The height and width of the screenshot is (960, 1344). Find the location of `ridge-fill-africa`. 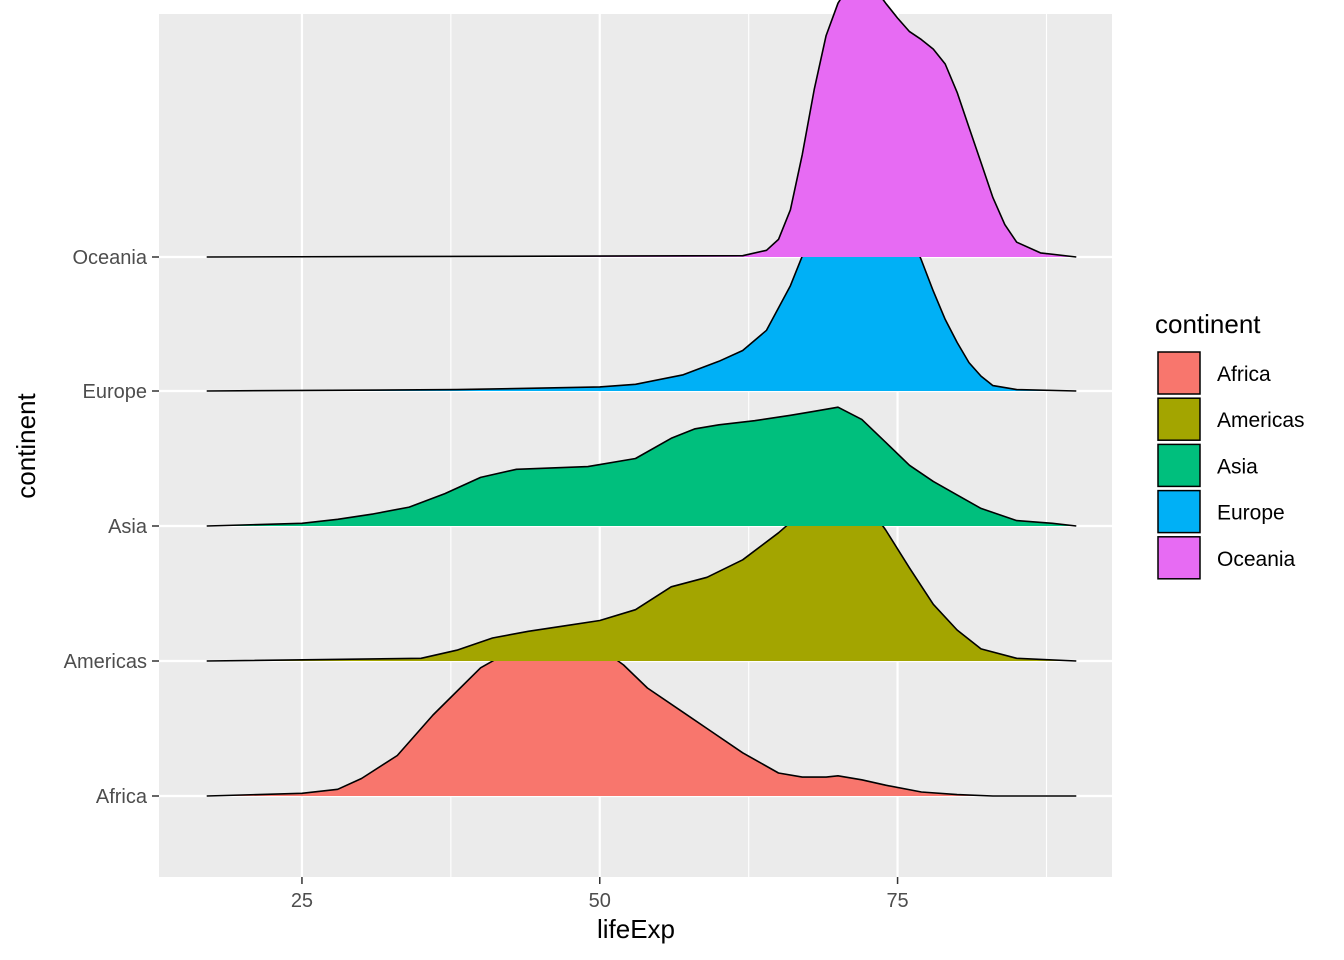

ridge-fill-africa is located at coordinates (641, 715).